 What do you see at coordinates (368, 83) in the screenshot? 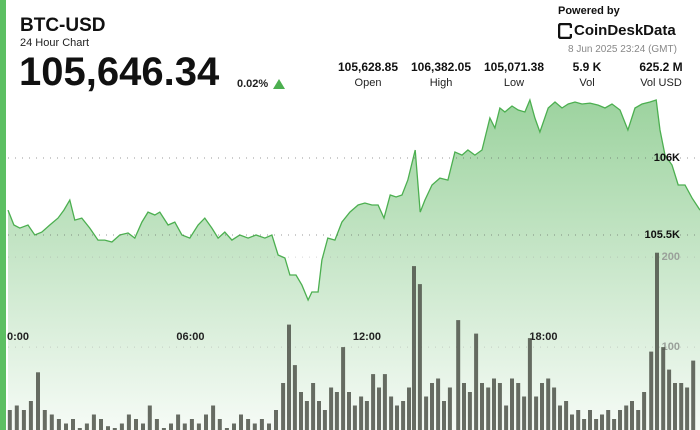
I see `stat-label: Open` at bounding box center [368, 83].